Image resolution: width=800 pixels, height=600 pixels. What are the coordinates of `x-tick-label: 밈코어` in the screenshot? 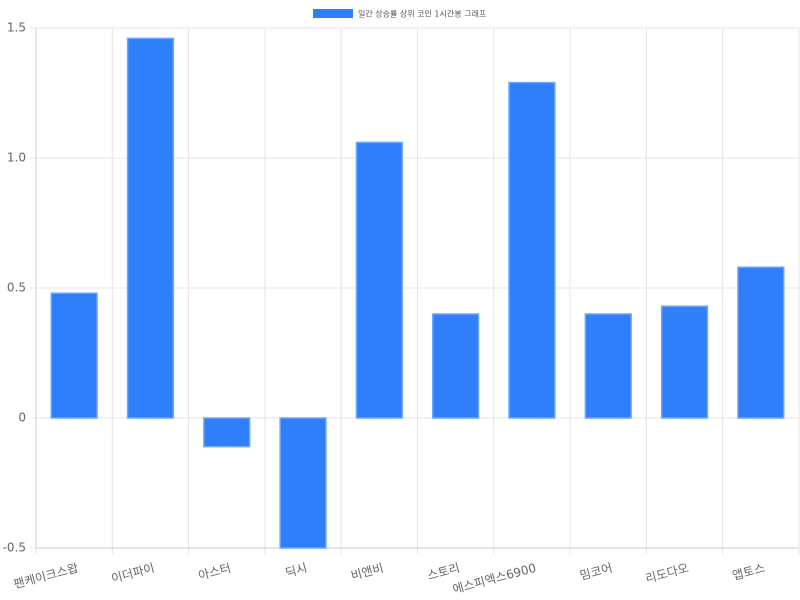 It's located at (596, 572).